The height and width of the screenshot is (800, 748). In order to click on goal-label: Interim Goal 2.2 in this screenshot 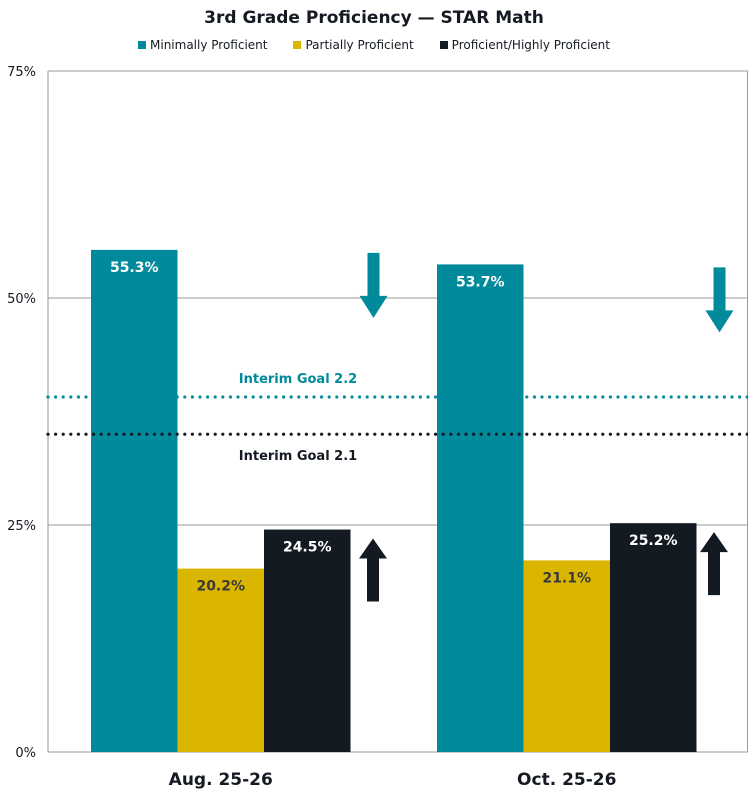, I will do `click(298, 379)`.